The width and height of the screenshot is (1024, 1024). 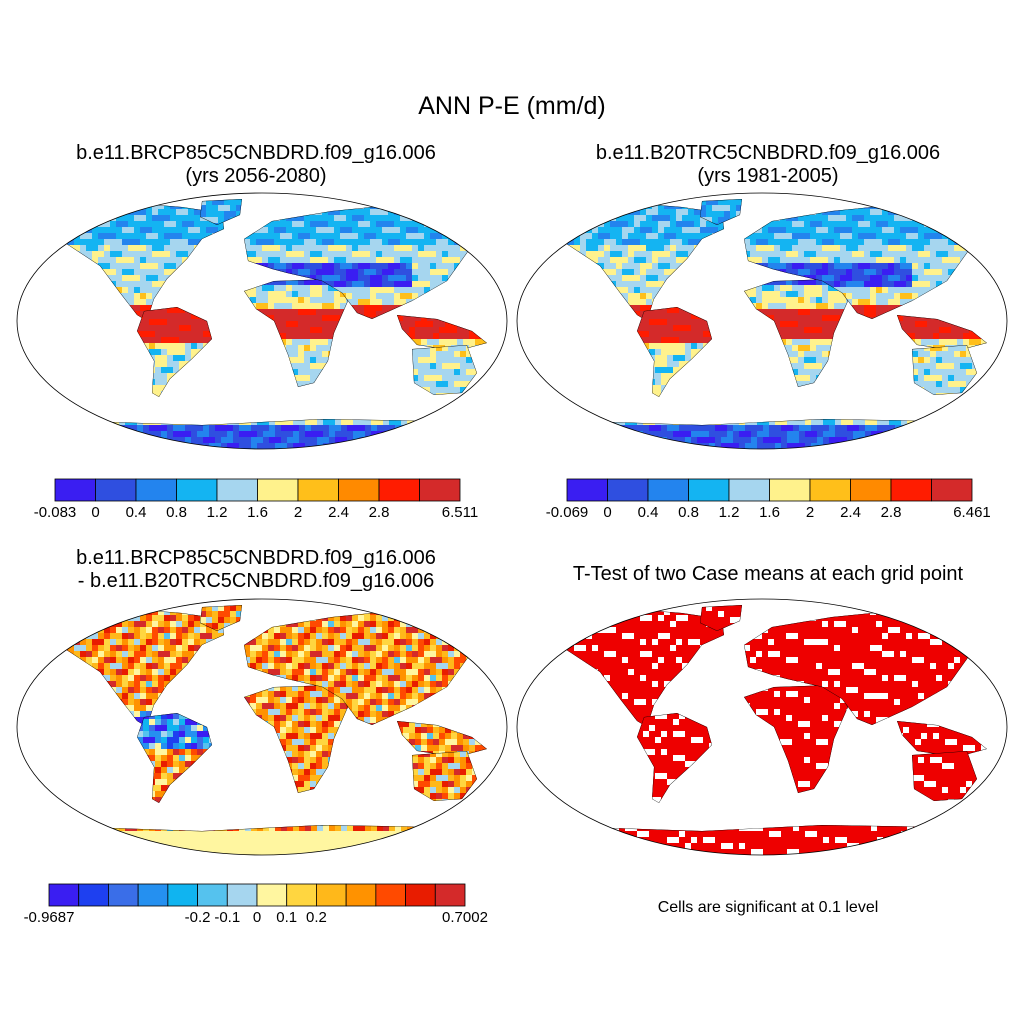 What do you see at coordinates (256, 153) in the screenshot?
I see `panel-title-case1-line1: b.e11.BRCP85C5CNBDRD.f09_g16.006` at bounding box center [256, 153].